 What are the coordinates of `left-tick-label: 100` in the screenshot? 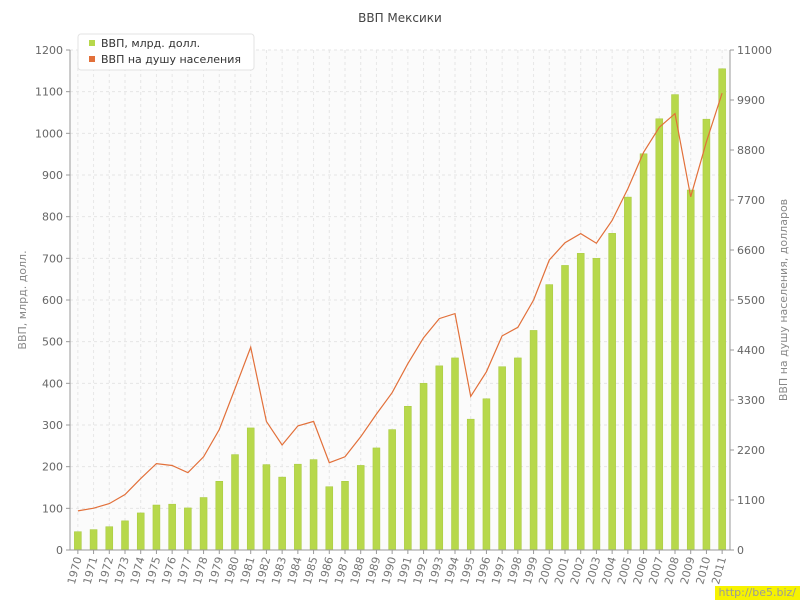 It's located at (52, 508).